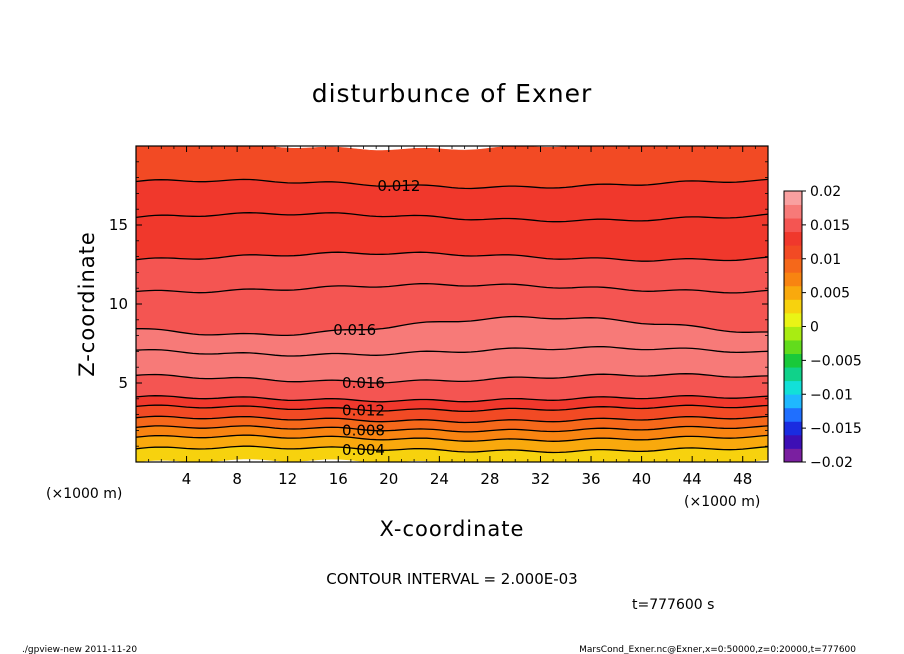 This screenshot has height=654, width=904. Describe the element at coordinates (363, 430) in the screenshot. I see `contour-label: 0.008` at that location.